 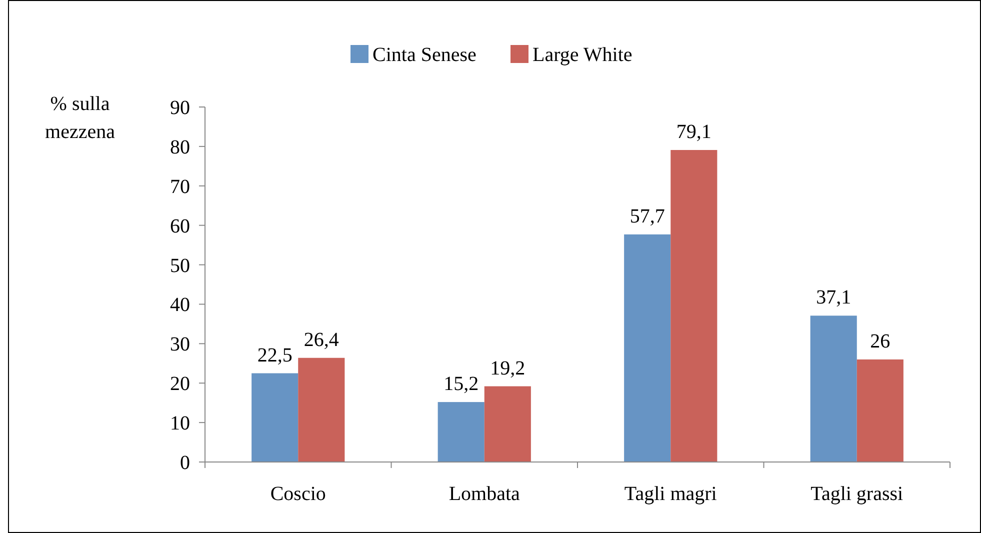 I want to click on y-axis-title: % sulla mezzena, so click(x=80, y=118).